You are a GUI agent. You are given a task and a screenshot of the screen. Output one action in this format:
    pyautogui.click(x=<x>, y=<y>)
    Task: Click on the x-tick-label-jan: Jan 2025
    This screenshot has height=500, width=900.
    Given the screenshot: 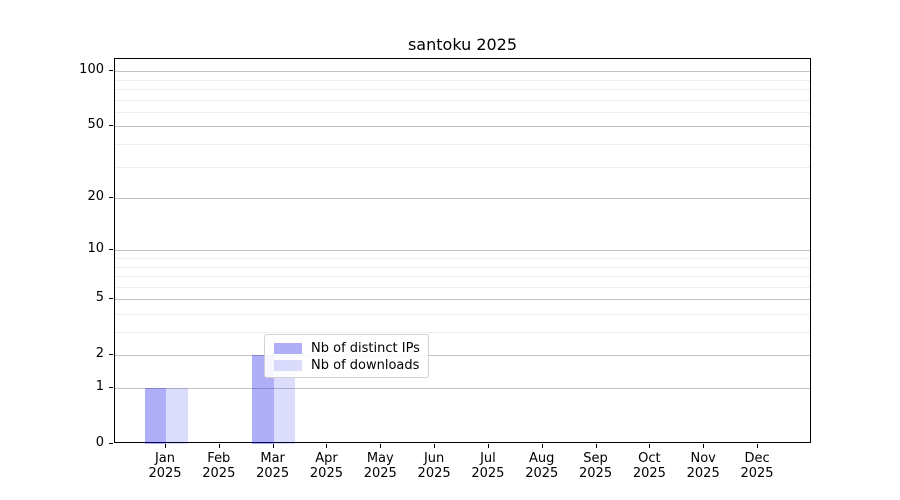 What is the action you would take?
    pyautogui.click(x=165, y=466)
    